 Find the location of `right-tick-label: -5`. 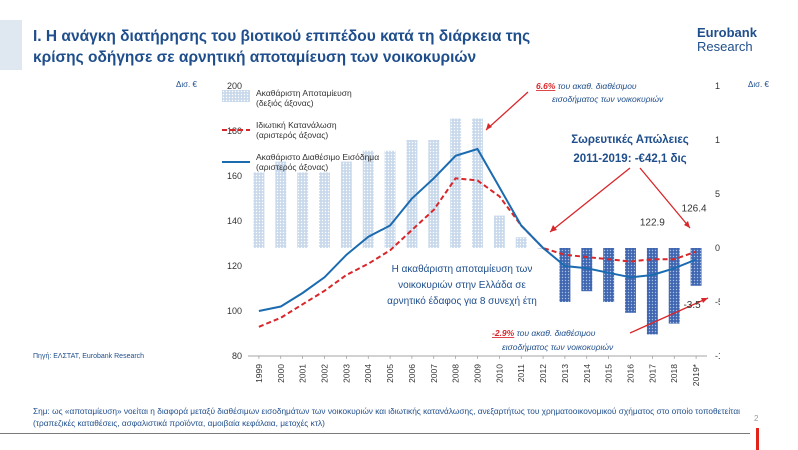

right-tick-label: -5 is located at coordinates (717, 302).